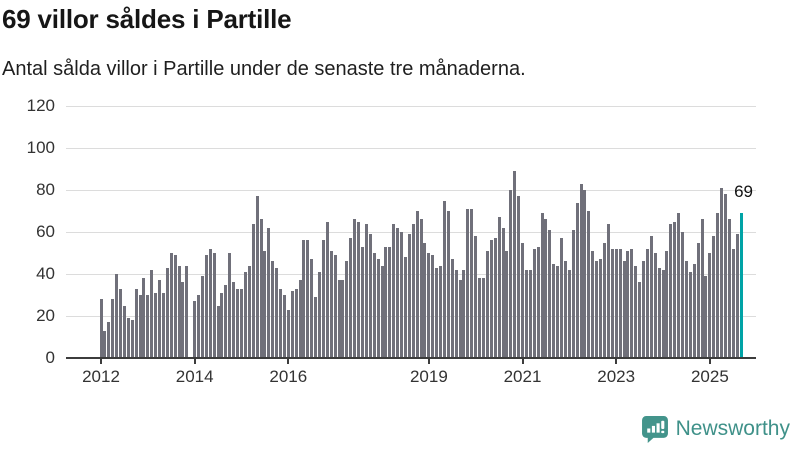 This screenshot has width=800, height=450. I want to click on y-axis-label: 20, so click(45, 315).